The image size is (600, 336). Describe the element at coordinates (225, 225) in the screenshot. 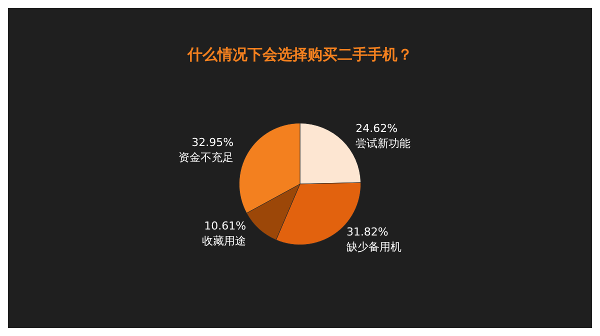

I see `data-label: 10.61%` at that location.